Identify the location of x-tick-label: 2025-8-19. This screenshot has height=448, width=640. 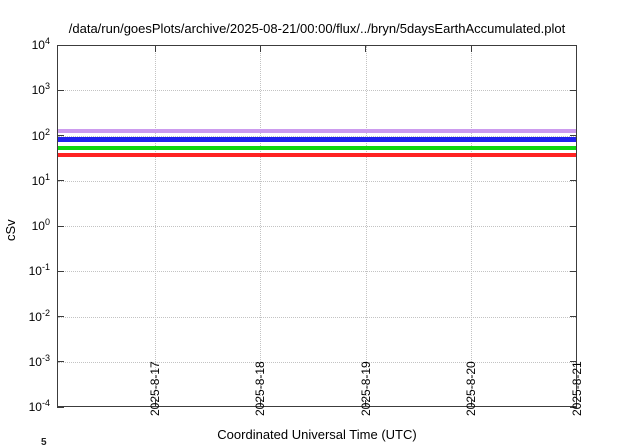
(365, 388).